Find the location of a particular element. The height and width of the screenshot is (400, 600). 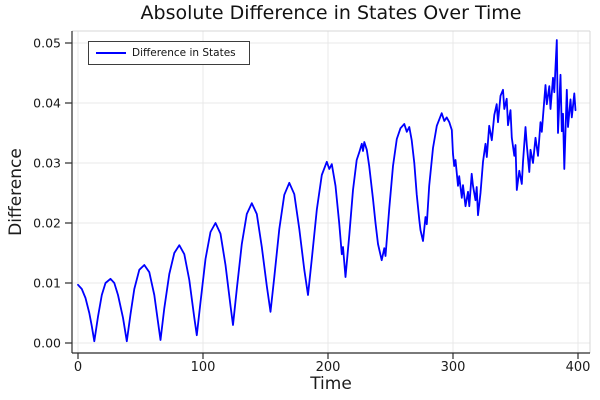

x-tick-label: 100 is located at coordinates (203, 367).